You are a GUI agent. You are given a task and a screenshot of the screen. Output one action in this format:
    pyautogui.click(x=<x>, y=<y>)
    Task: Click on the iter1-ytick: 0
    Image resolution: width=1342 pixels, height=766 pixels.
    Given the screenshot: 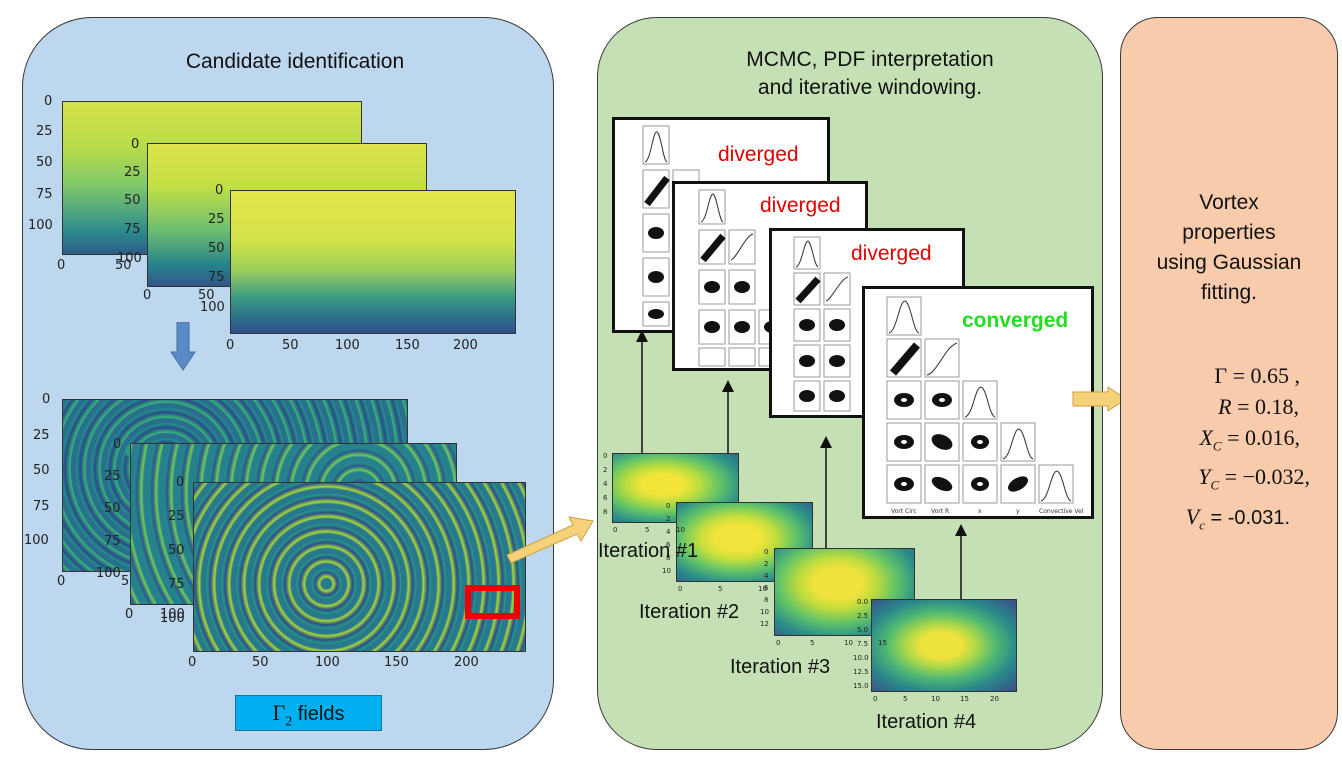 What is the action you would take?
    pyautogui.click(x=605, y=456)
    